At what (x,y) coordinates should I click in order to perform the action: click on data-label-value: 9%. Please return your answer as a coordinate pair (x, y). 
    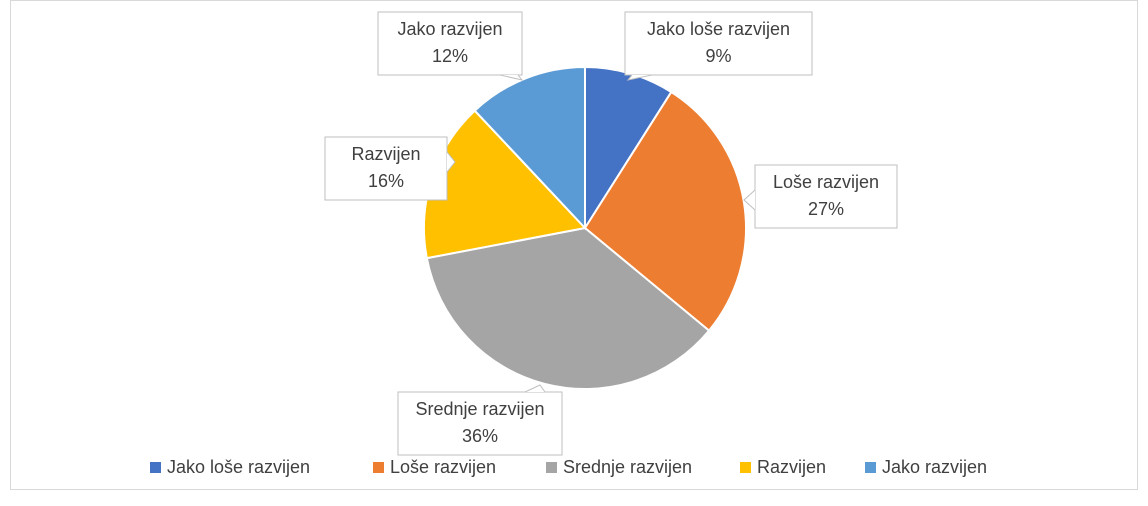
    Looking at the image, I should click on (718, 56).